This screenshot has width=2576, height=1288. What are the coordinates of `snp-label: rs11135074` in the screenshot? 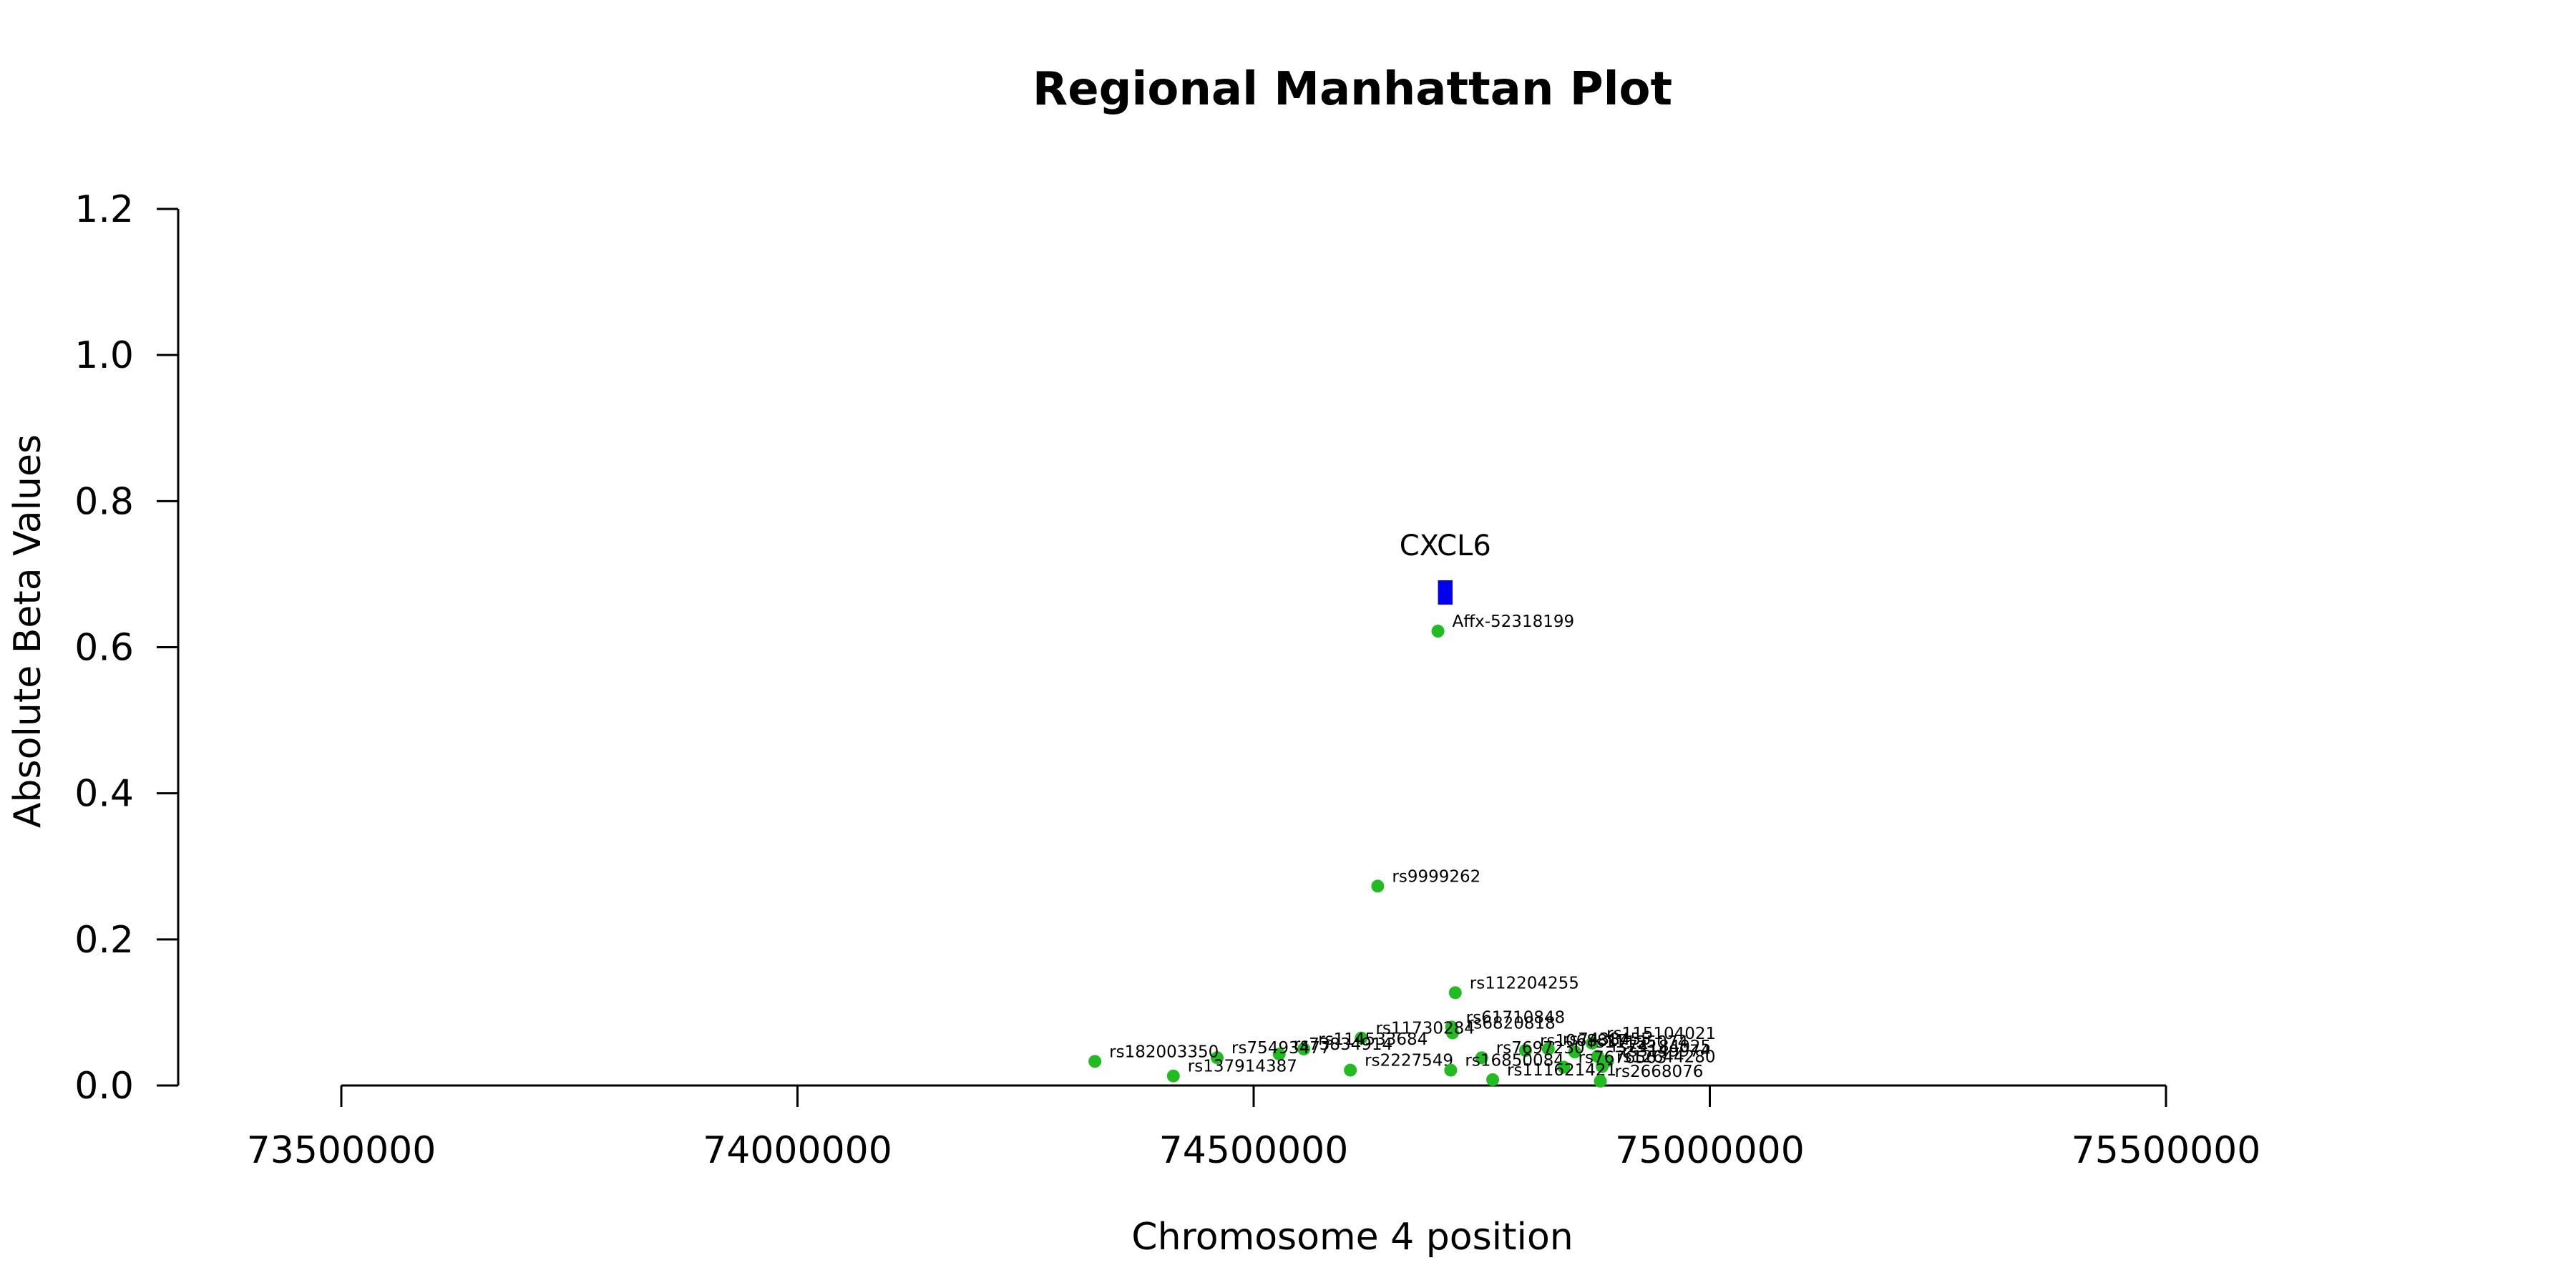 It's located at (1639, 1042).